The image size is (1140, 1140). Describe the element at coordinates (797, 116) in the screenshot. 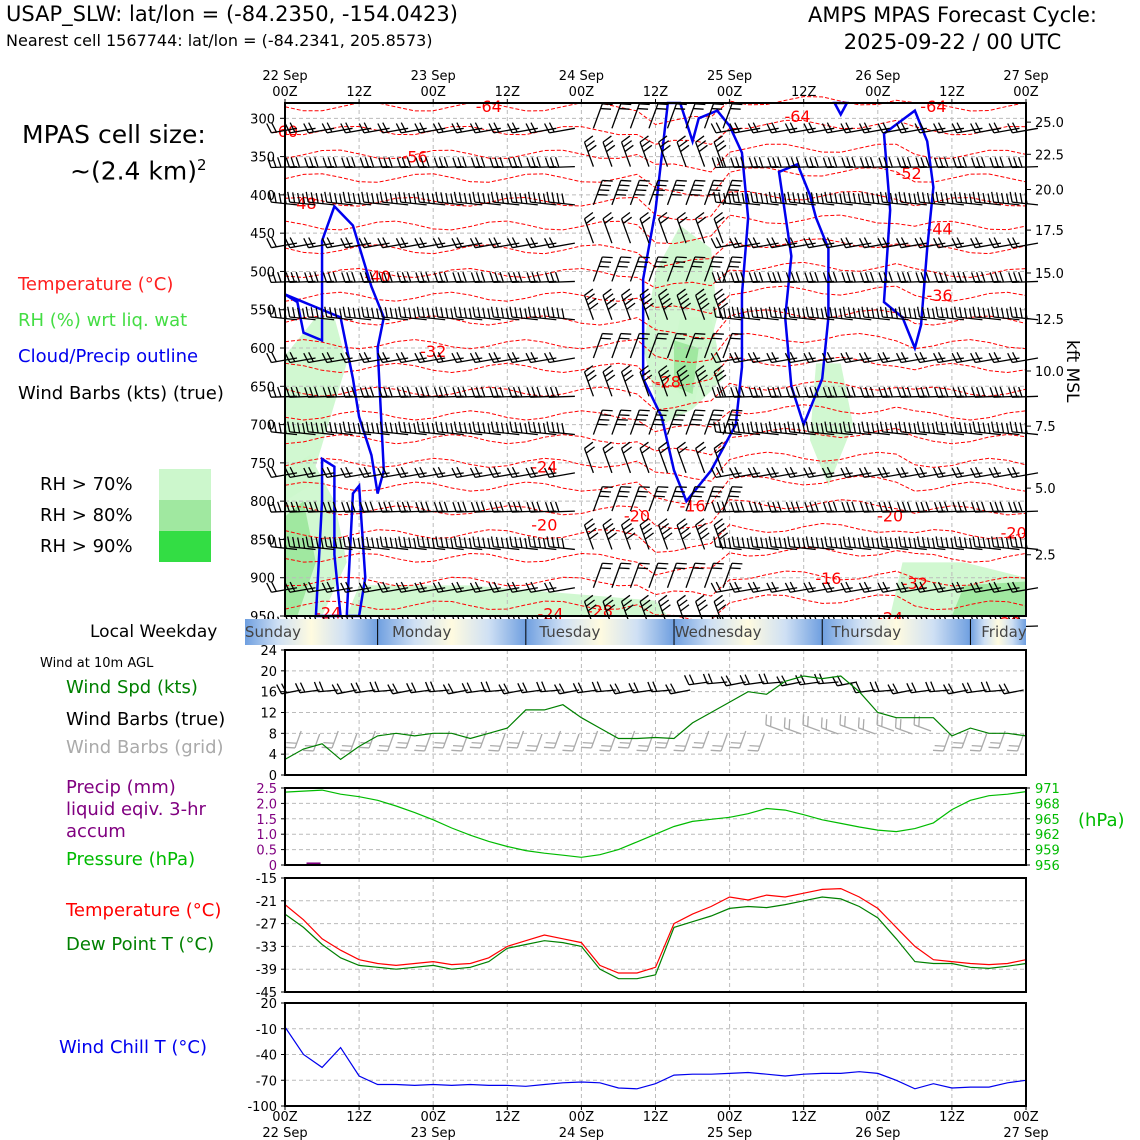

I see `temperature-contour-label: -64` at that location.